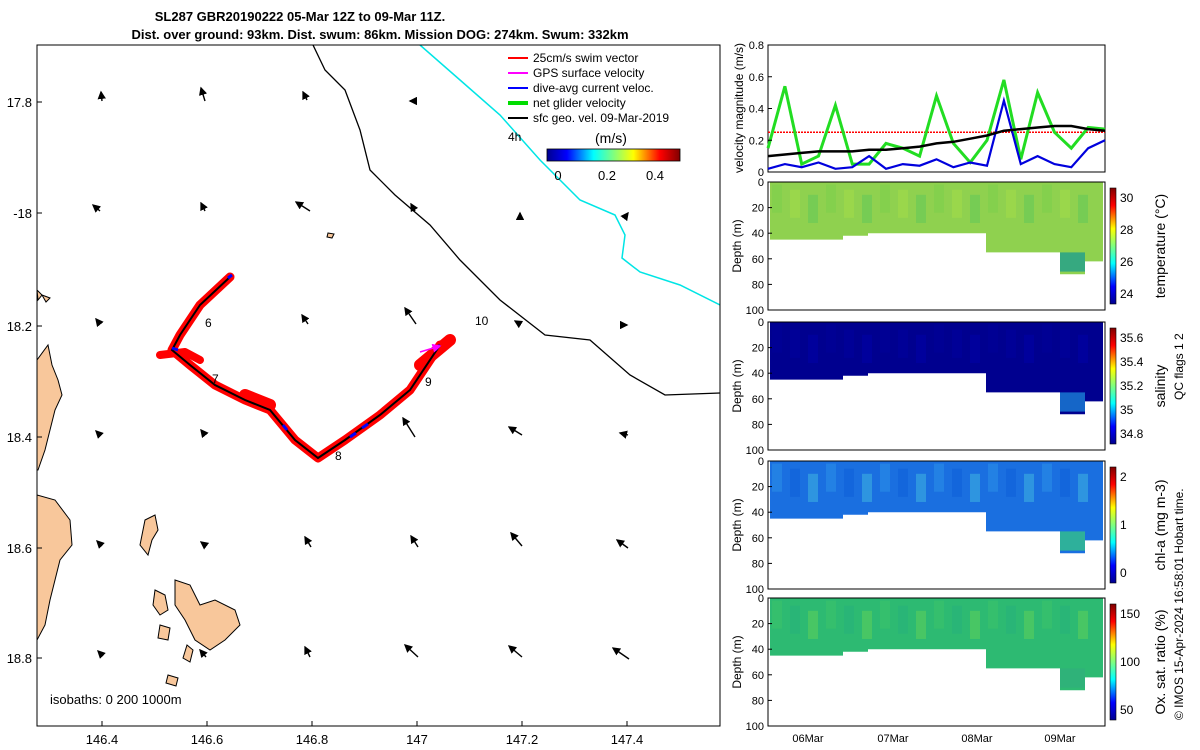  I want to click on glider-track, so click(305, 368).